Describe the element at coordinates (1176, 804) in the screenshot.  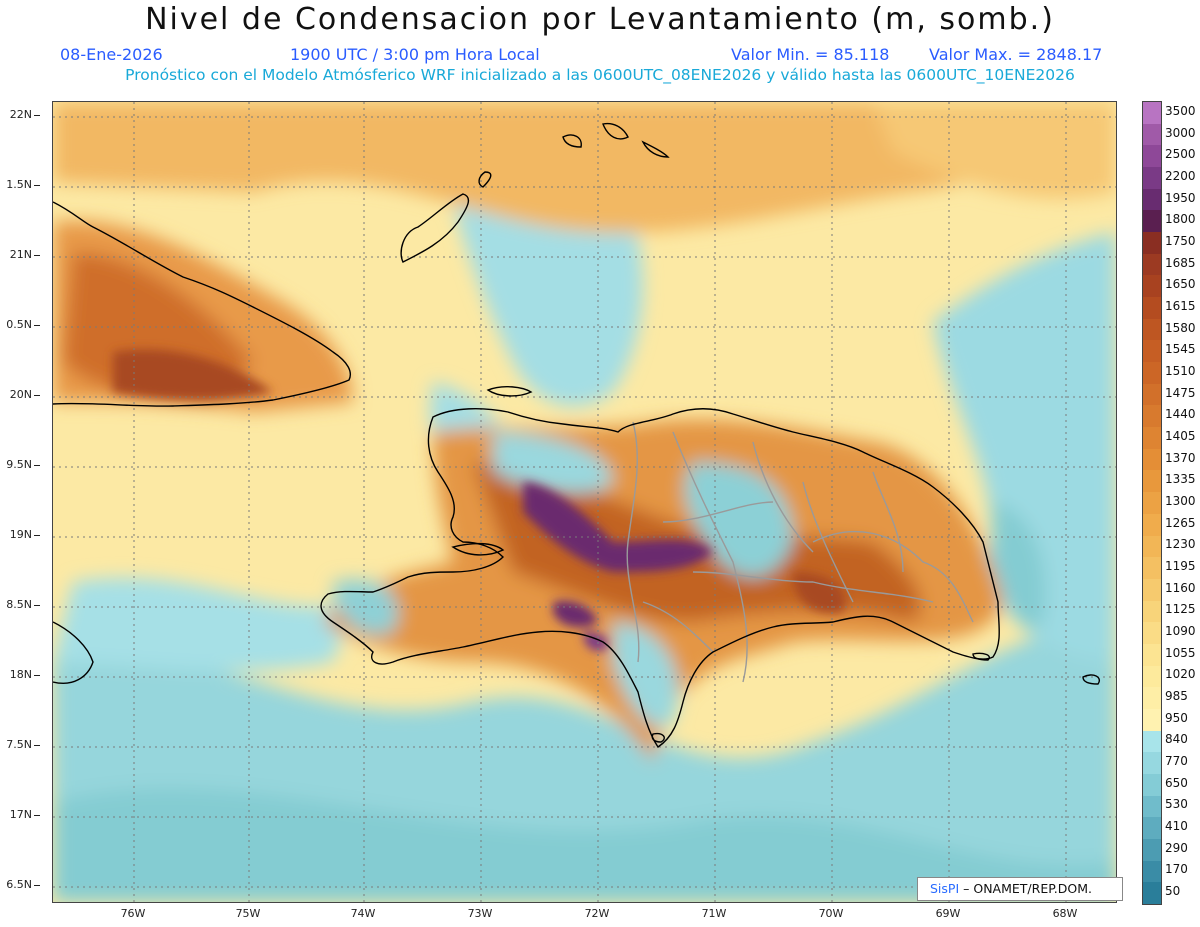
I see `legend-level: 530` at that location.